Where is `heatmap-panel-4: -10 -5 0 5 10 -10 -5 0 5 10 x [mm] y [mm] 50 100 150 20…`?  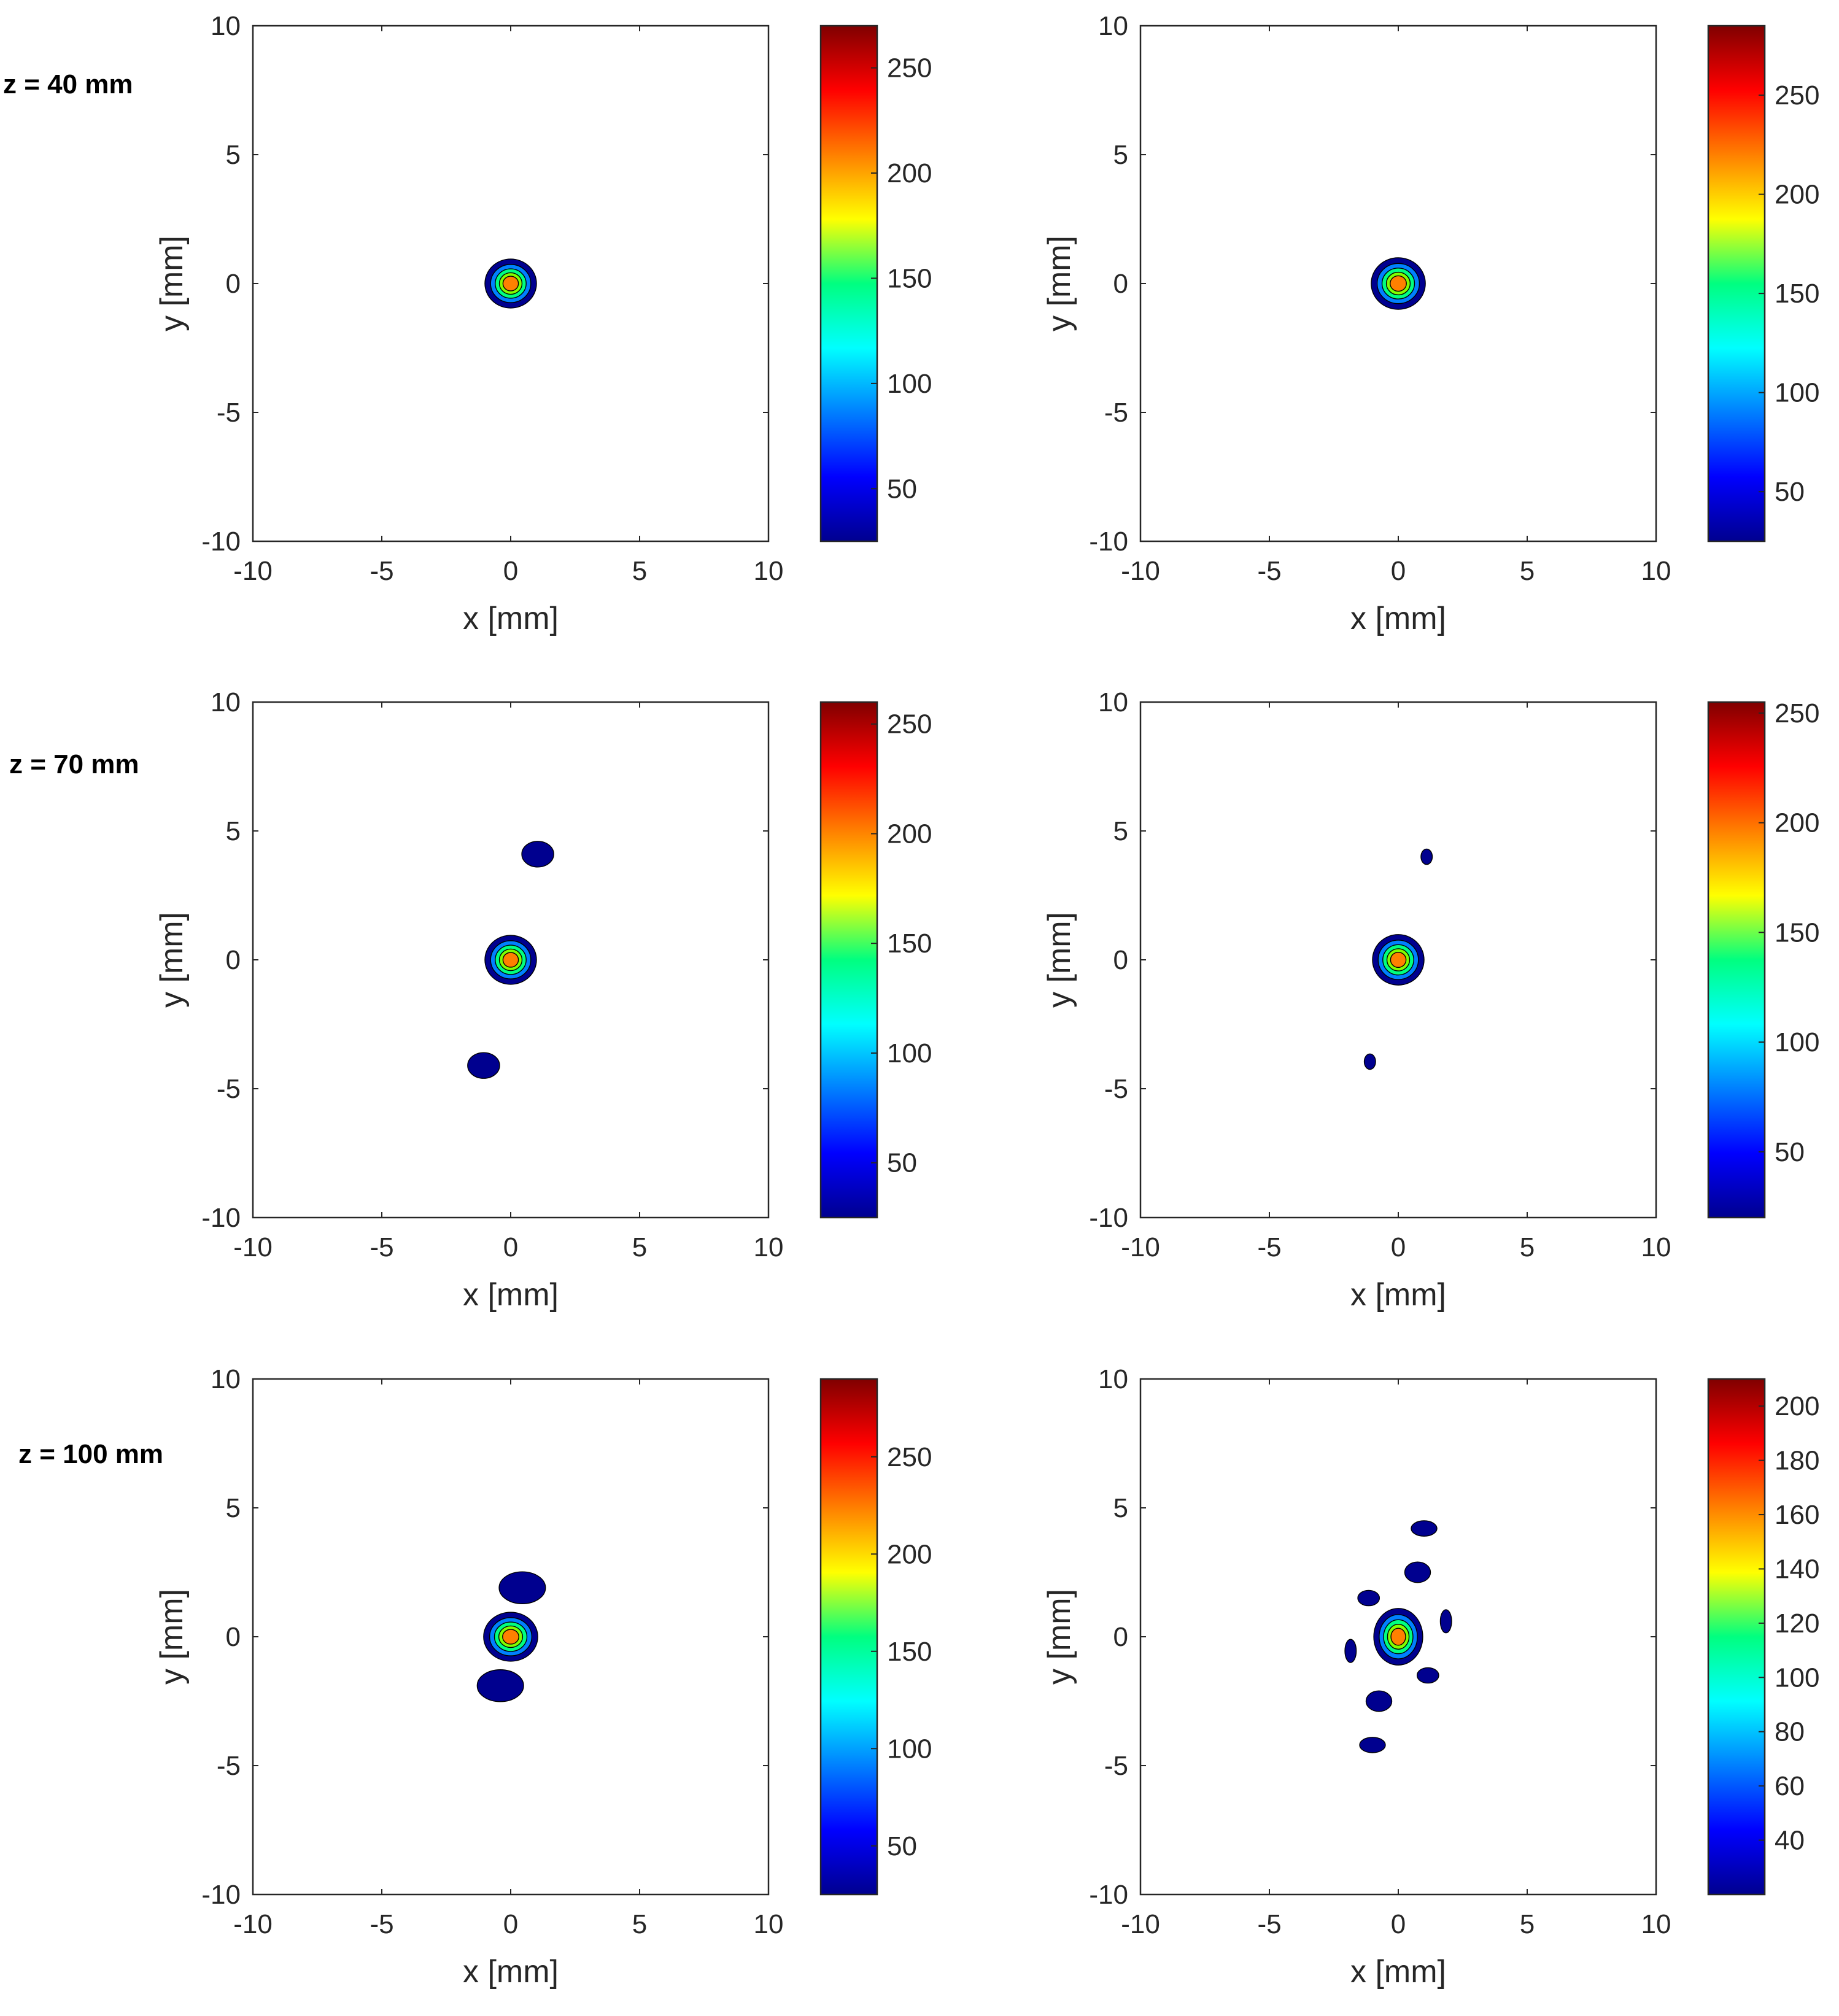
heatmap-panel-4: -10 -5 0 5 10 -10 -5 0 5 10 x [mm] y [mm] 50 100 150 20… is located at coordinates (1431, 1000).